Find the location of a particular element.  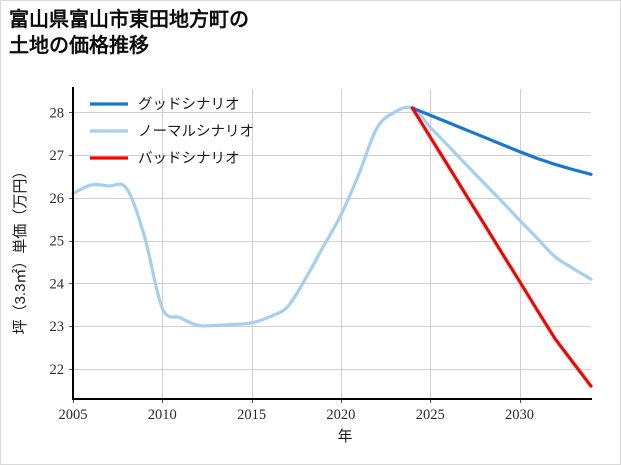

y-tick-label: 26 is located at coordinates (57, 199).